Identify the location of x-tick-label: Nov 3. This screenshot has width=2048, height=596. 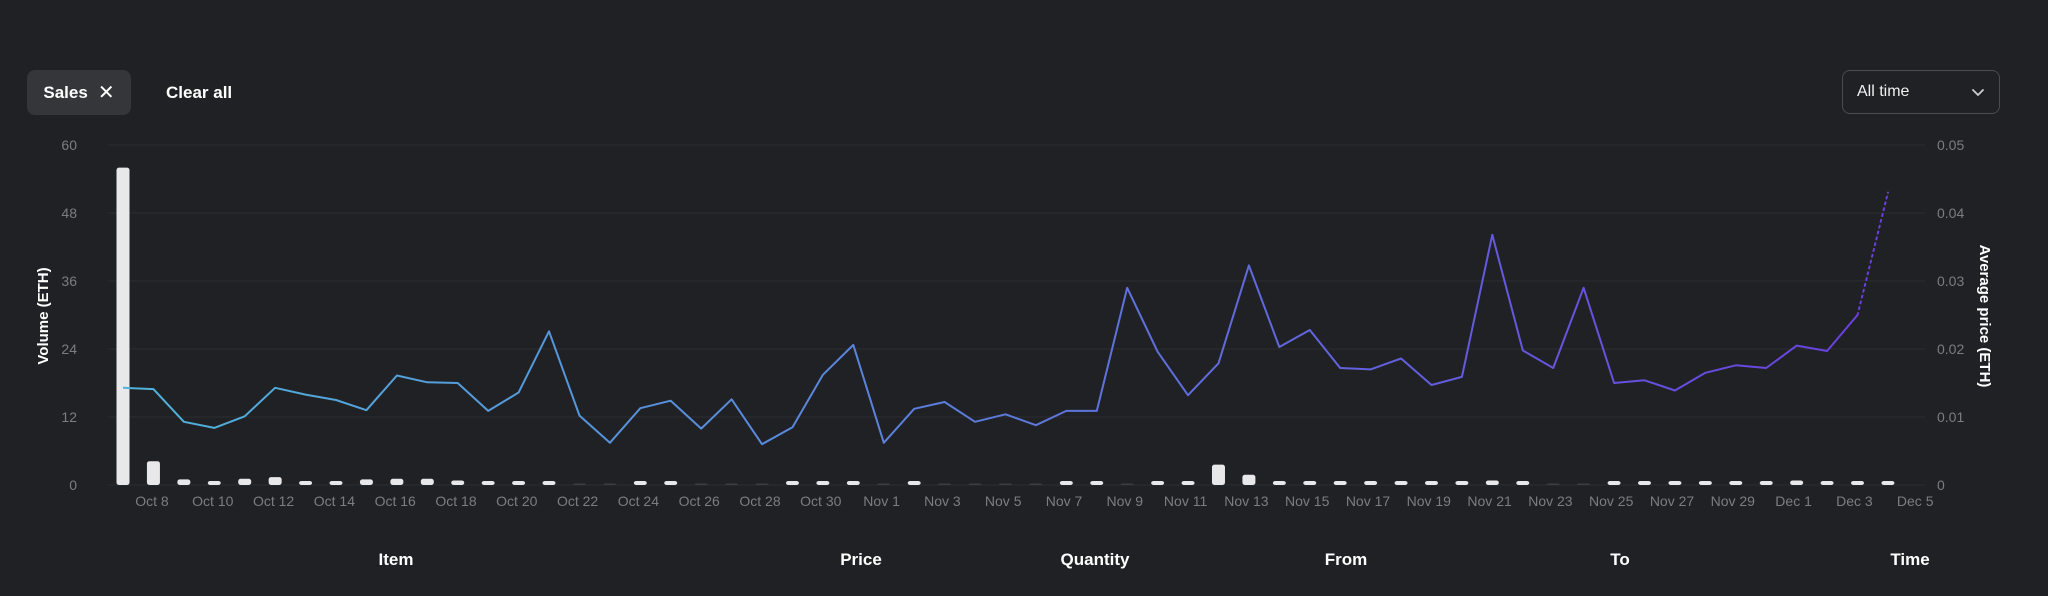
(942, 501).